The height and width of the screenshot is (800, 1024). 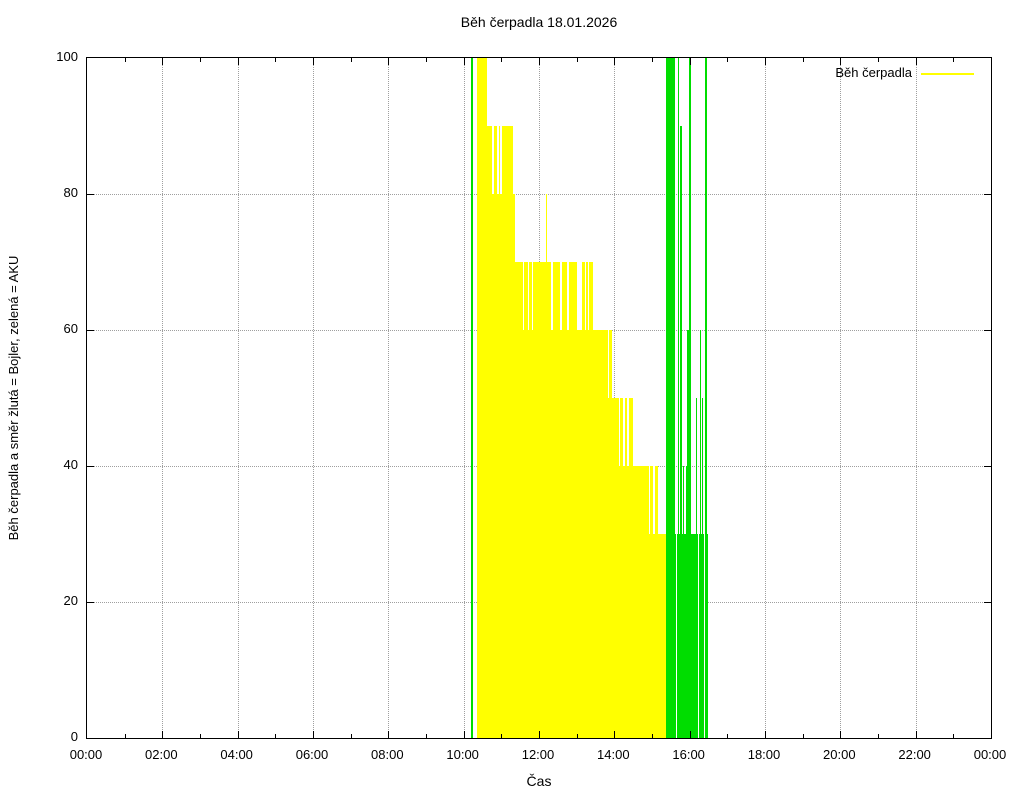 What do you see at coordinates (67, 56) in the screenshot?
I see `y-tick-label: 100` at bounding box center [67, 56].